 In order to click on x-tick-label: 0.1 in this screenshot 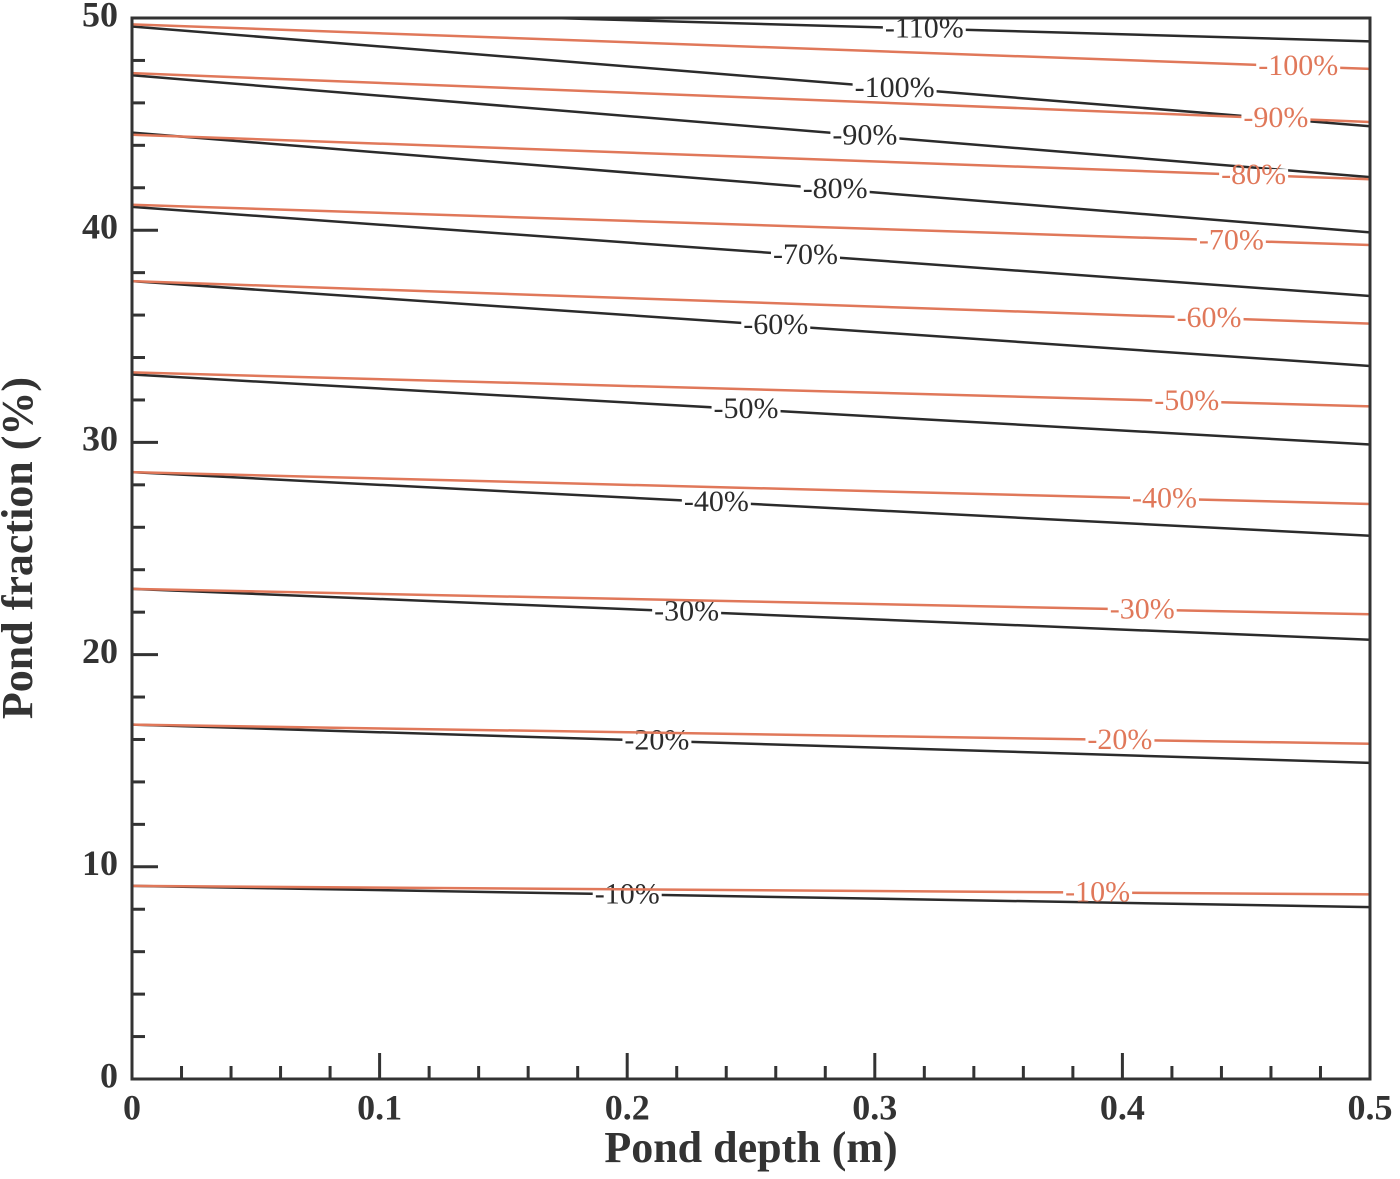, I will do `click(379, 1107)`.